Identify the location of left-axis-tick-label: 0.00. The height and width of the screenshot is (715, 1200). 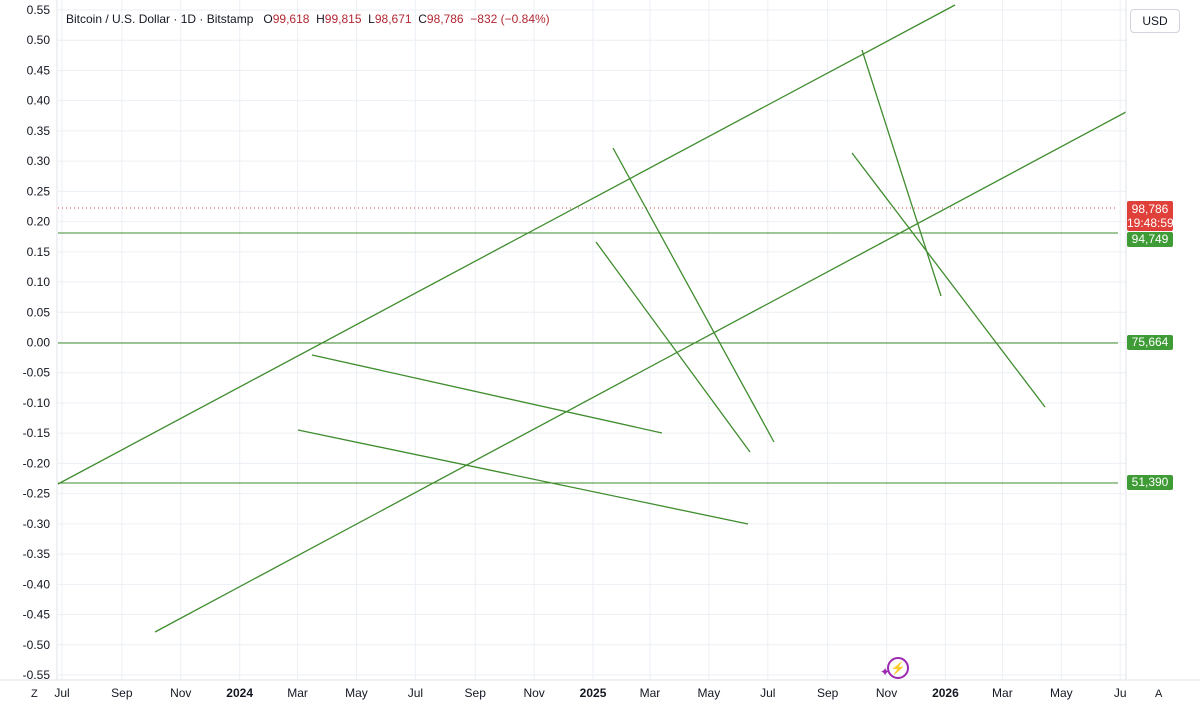
(39, 343).